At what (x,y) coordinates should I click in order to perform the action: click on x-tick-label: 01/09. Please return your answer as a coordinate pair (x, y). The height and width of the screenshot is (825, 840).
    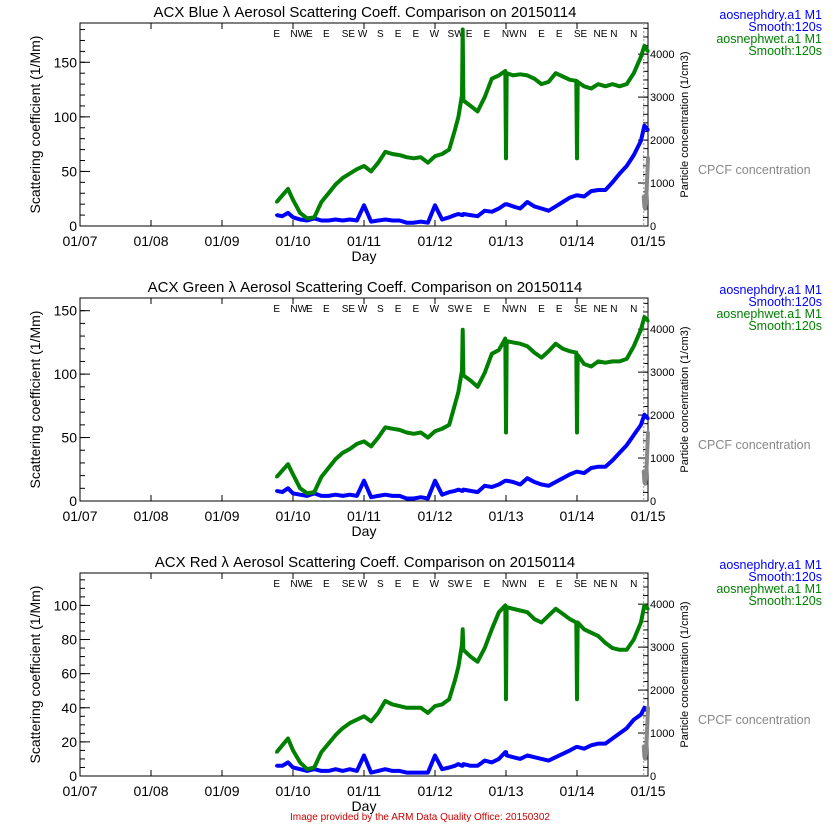
    Looking at the image, I should click on (221, 516).